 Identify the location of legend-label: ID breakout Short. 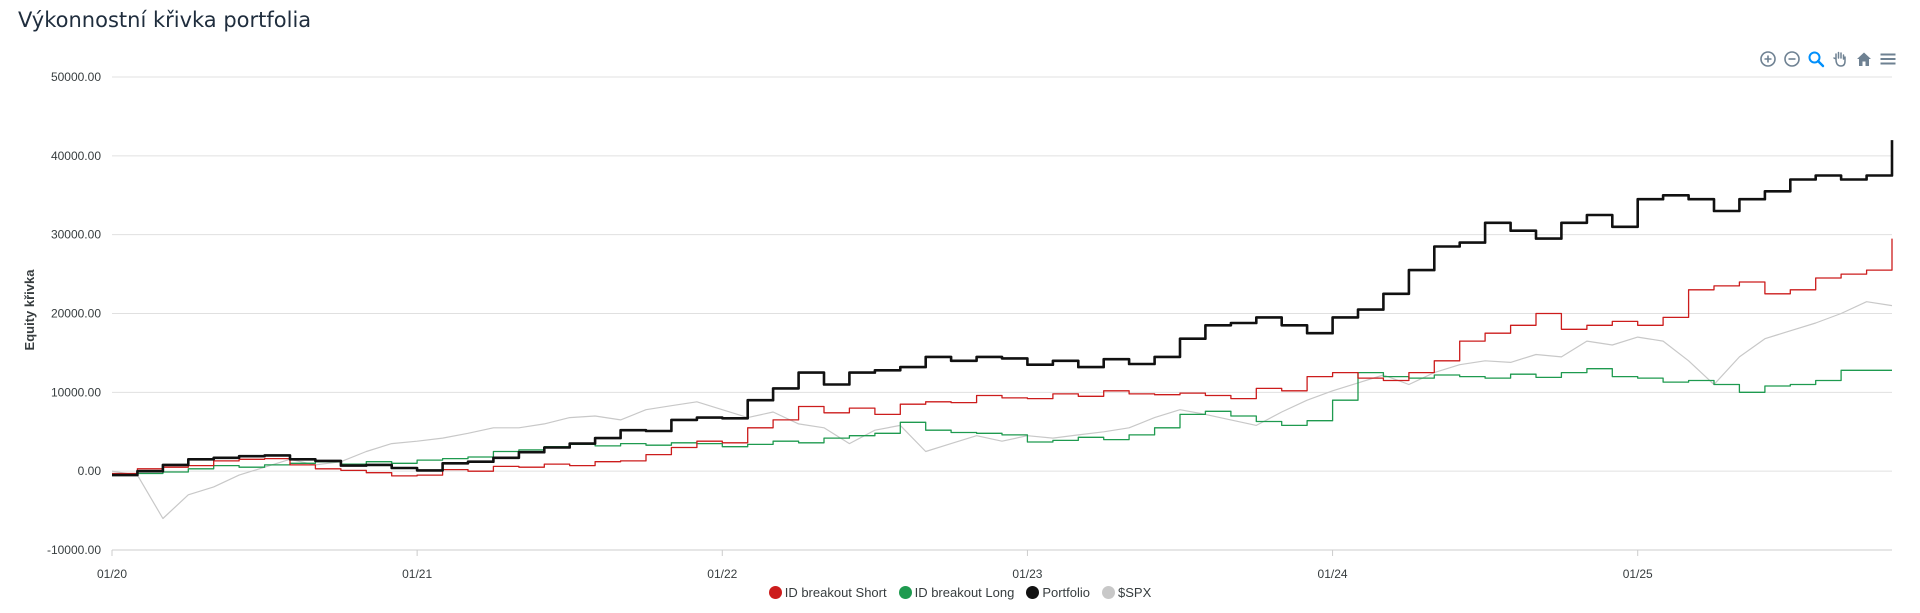
(835, 592).